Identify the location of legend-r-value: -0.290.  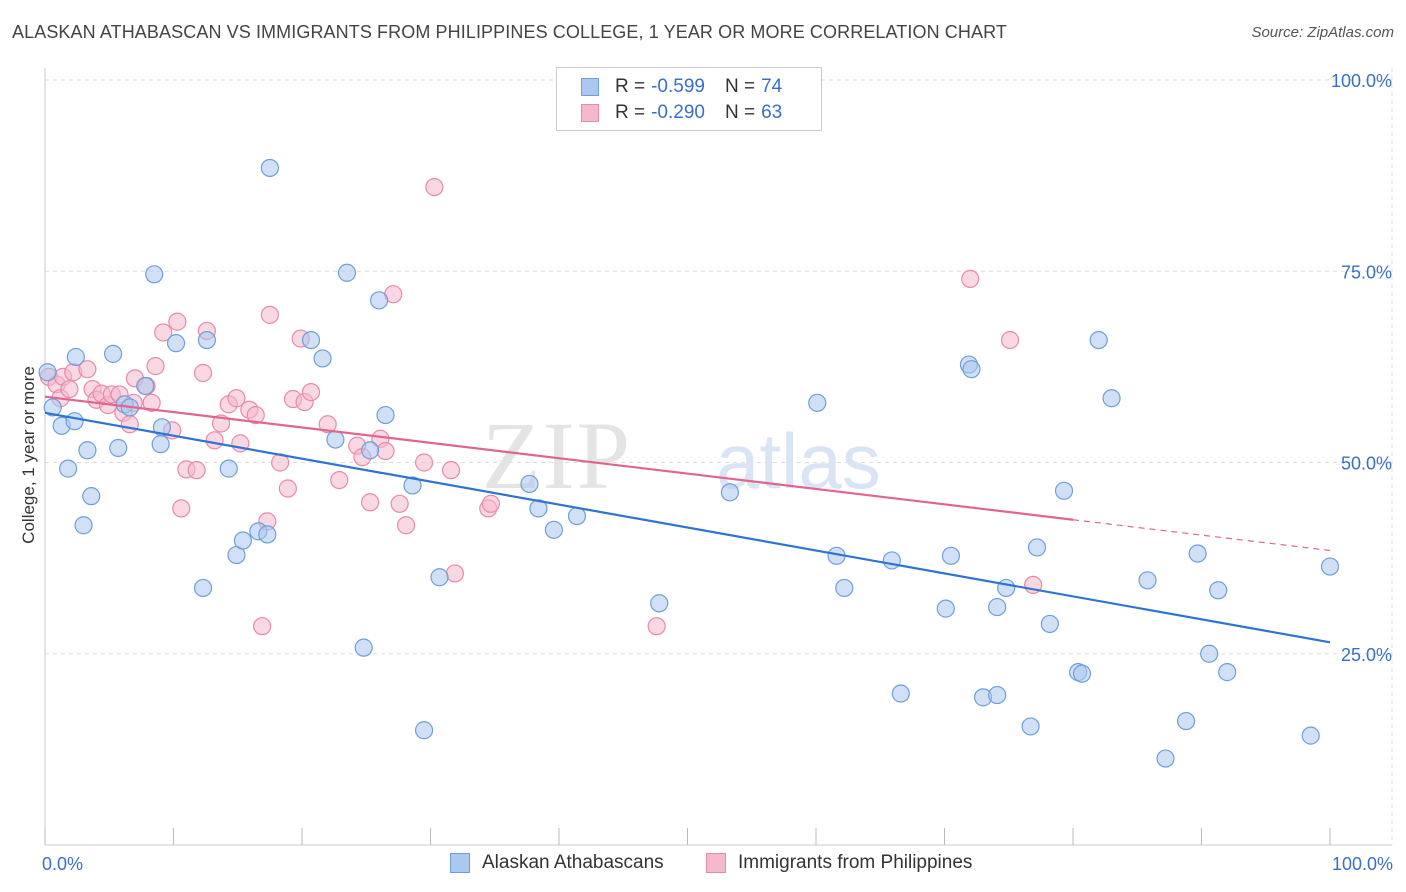
(678, 112).